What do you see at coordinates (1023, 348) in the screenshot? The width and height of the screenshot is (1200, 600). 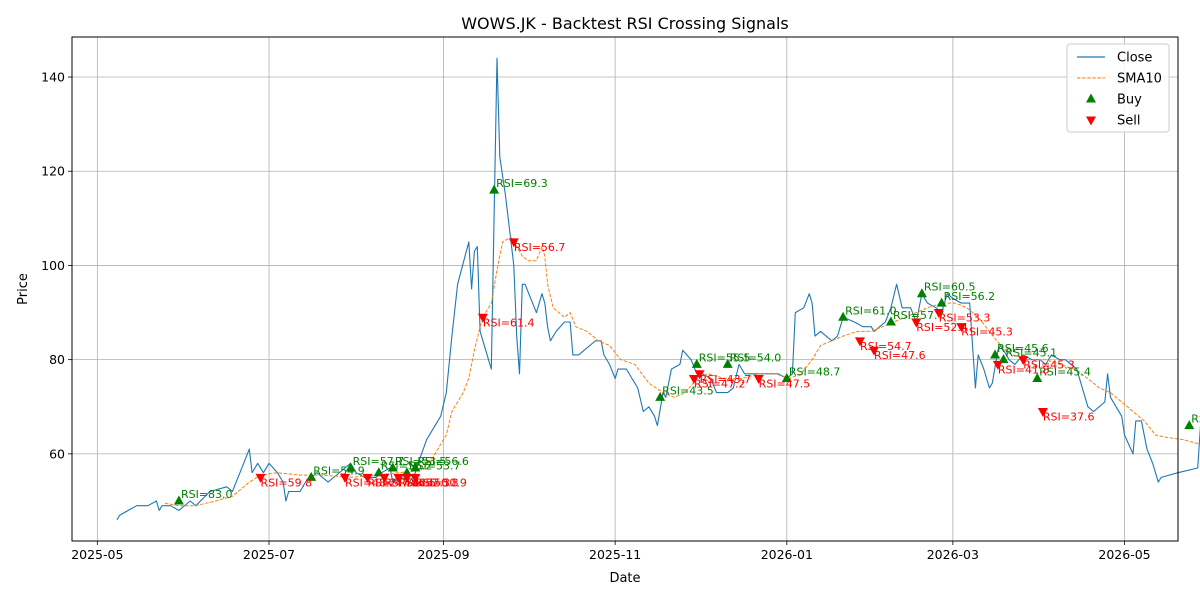 I see `buy-annotation: RSI=45.6` at bounding box center [1023, 348].